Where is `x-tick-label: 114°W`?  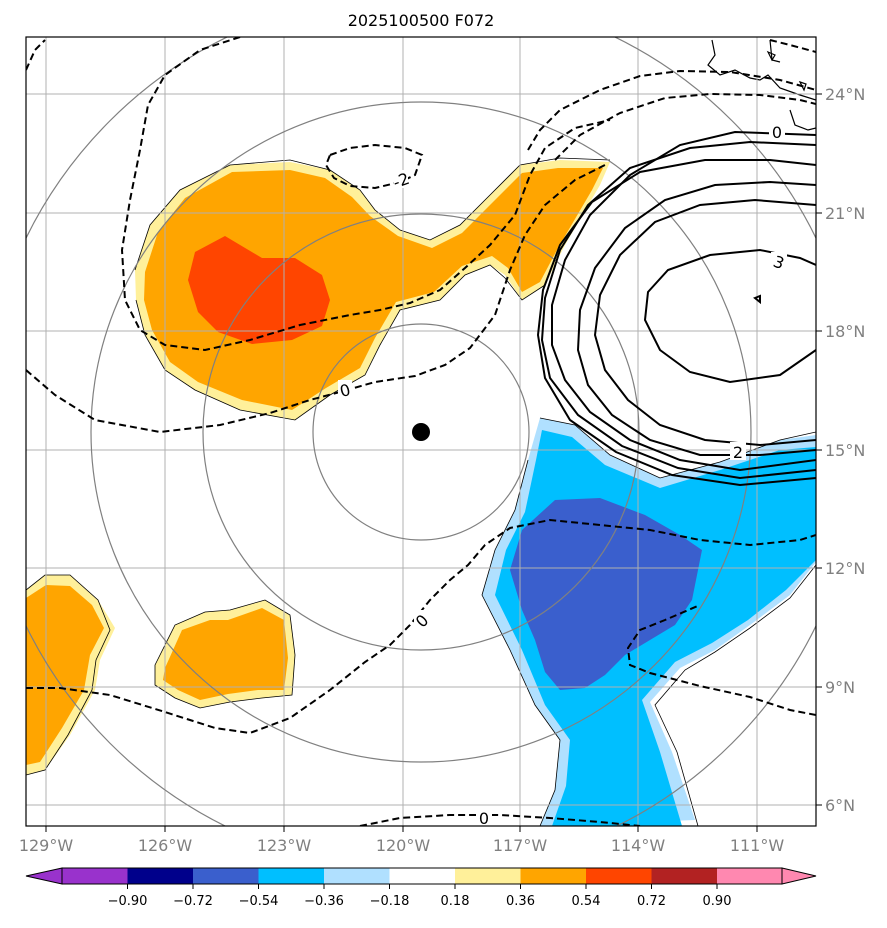
x-tick-label: 114°W is located at coordinates (638, 845).